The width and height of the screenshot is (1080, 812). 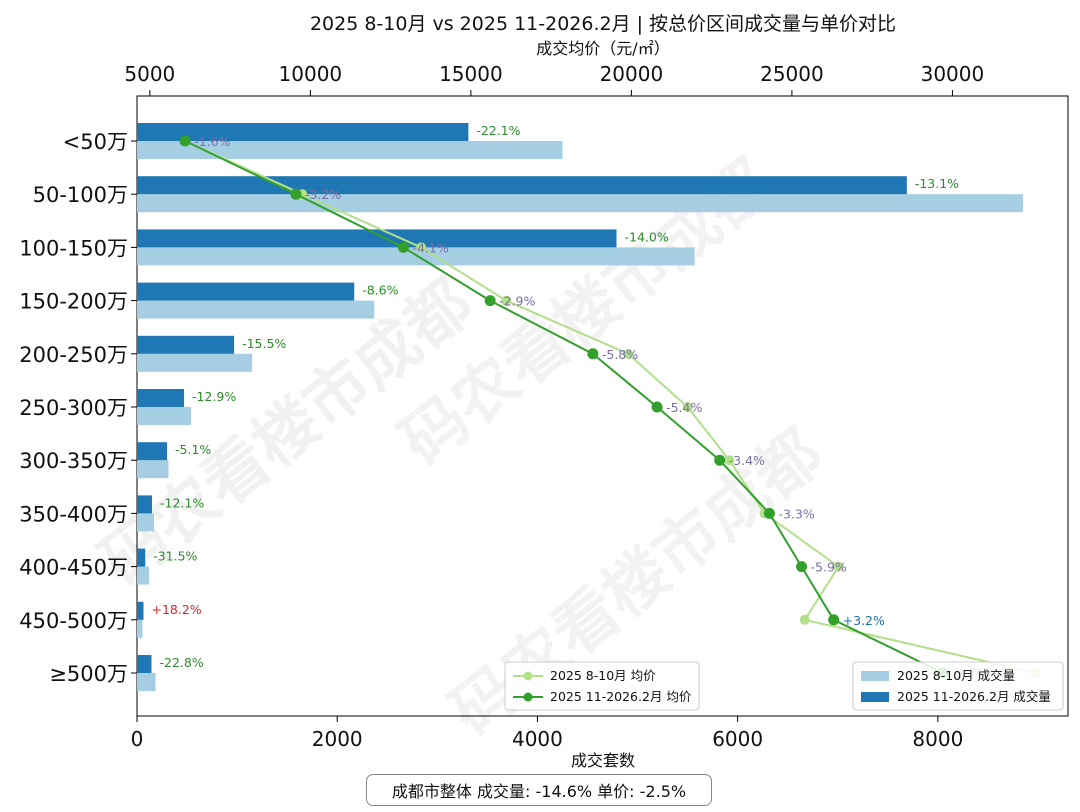 I want to click on bar-change-label: -5.1%, so click(x=193, y=449).